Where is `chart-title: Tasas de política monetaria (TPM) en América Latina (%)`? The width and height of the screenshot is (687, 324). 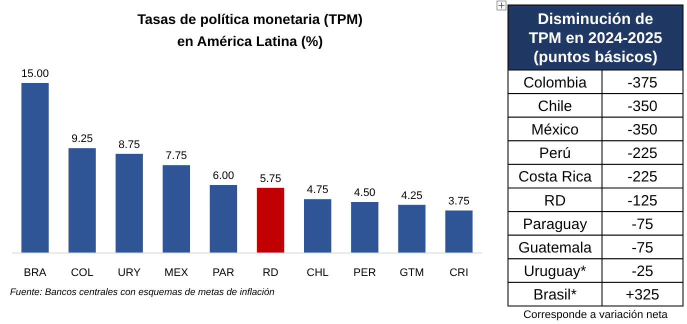
chart-title: Tasas de política monetaria (TPM) en América Latina (%) is located at coordinates (250, 30).